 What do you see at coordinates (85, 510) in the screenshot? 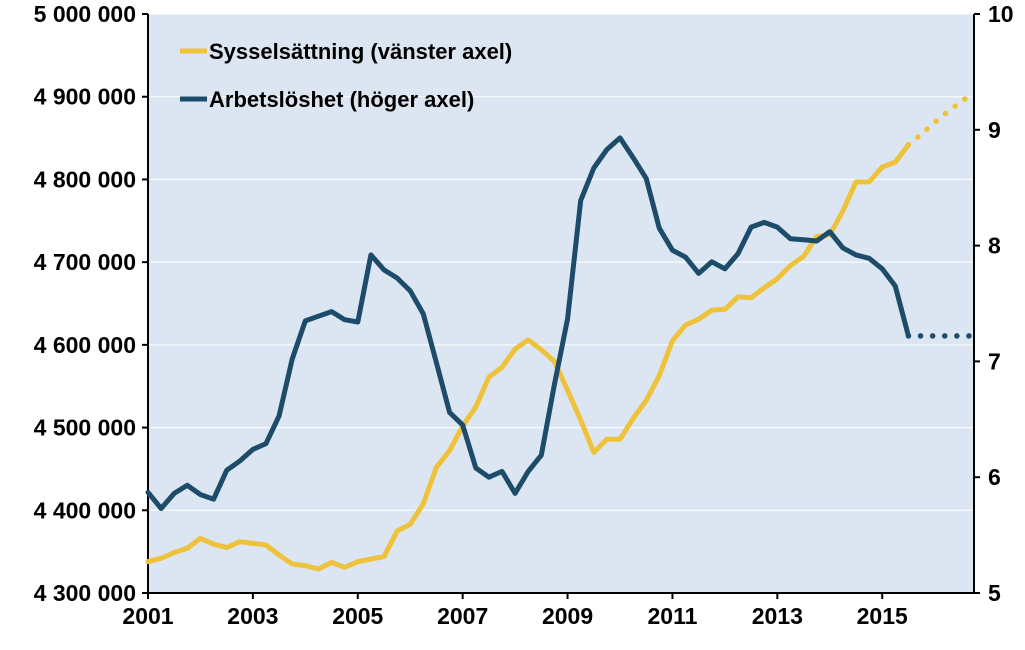
I see `y-left-tick-label: 4 400 000` at bounding box center [85, 510].